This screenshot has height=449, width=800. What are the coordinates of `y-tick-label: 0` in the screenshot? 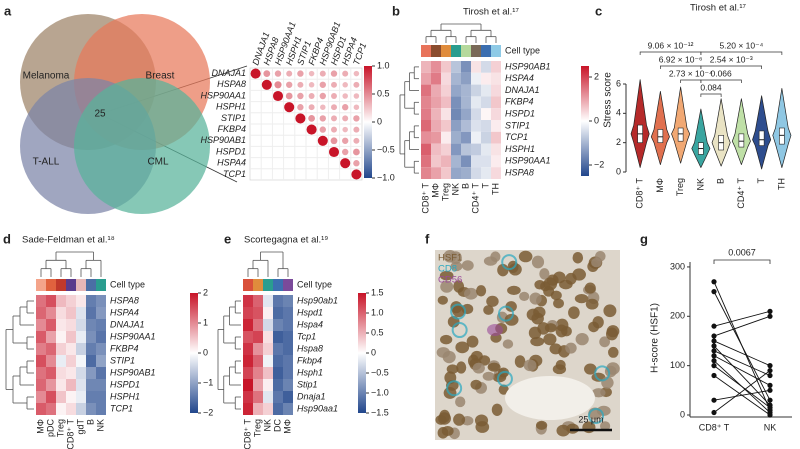 It's located at (682, 414).